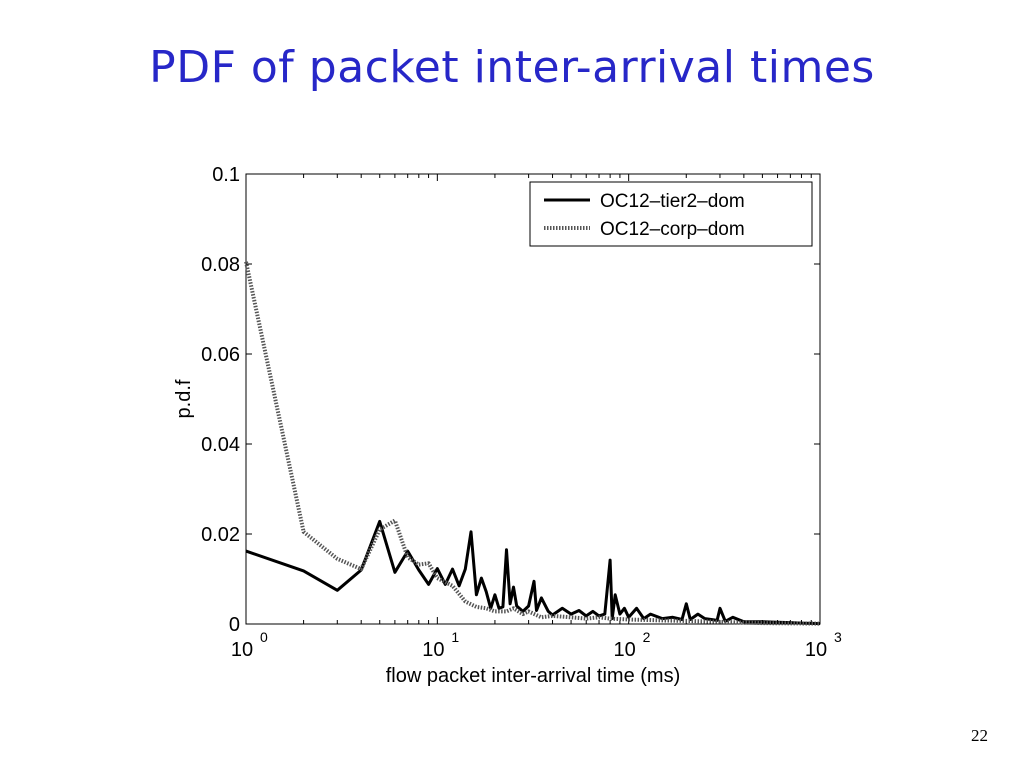 The width and height of the screenshot is (1024, 768). Describe the element at coordinates (455, 637) in the screenshot. I see `x-tick-exponent: 1` at that location.